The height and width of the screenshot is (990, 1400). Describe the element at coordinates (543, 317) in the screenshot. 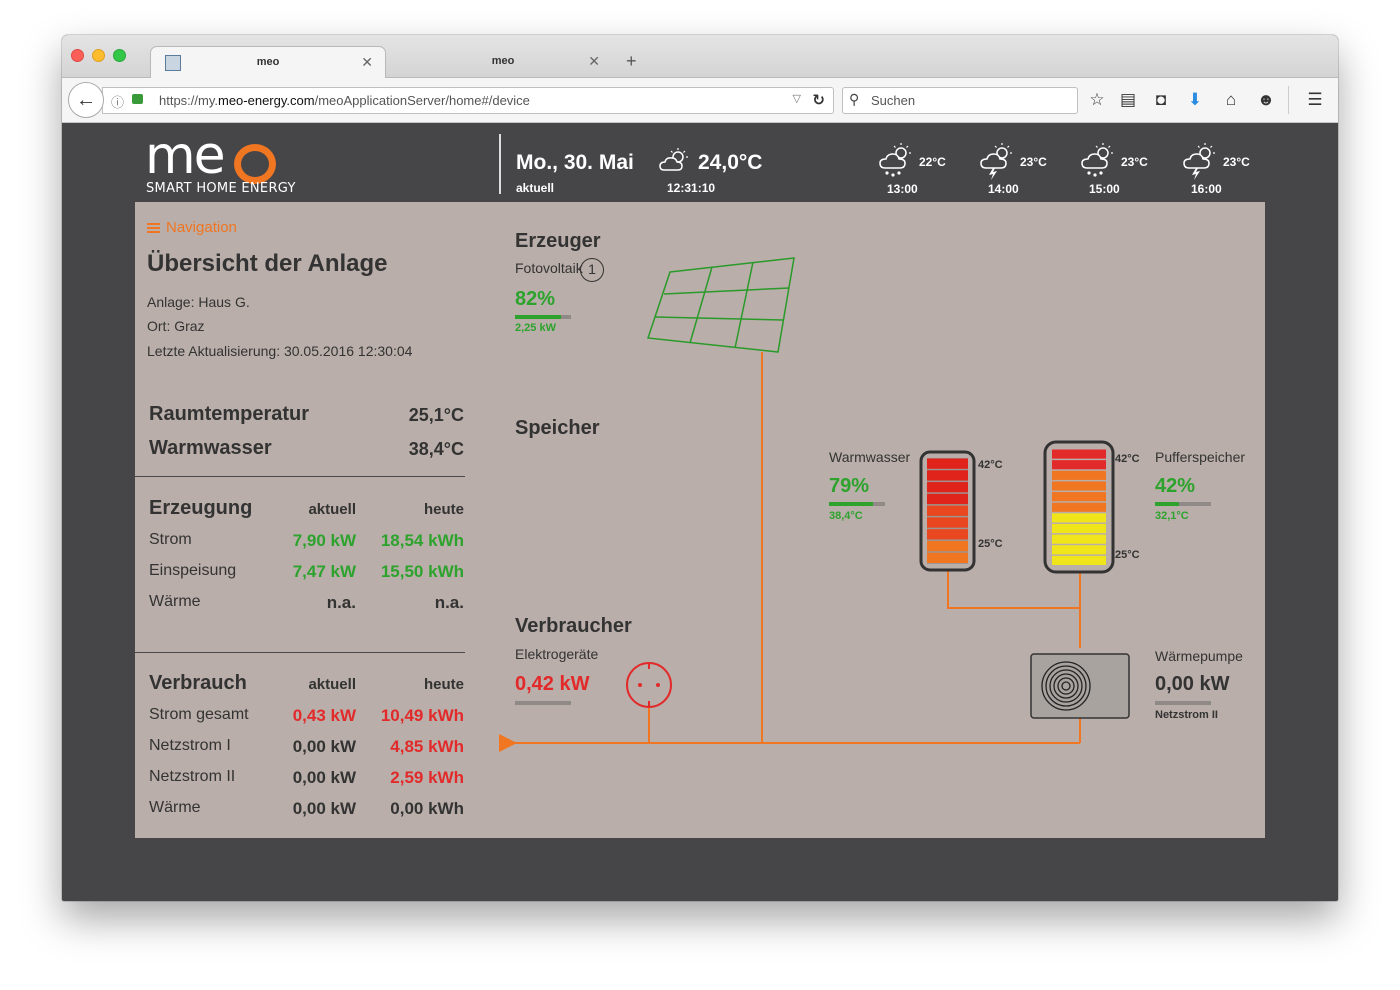

I see `pv-level-bar` at that location.